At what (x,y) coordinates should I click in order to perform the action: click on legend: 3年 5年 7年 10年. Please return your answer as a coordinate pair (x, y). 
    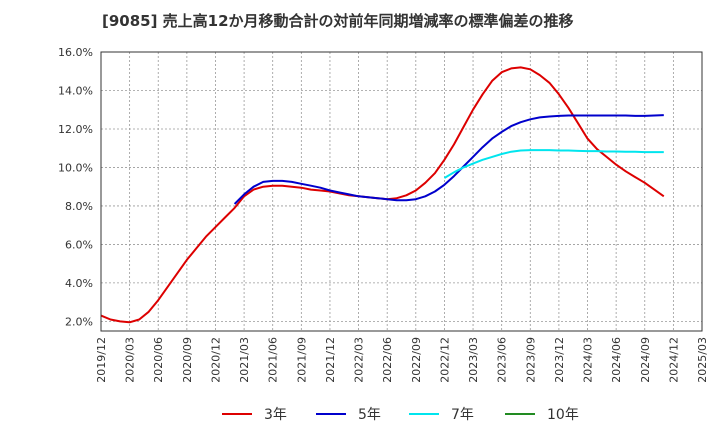
    Looking at the image, I should click on (400, 415).